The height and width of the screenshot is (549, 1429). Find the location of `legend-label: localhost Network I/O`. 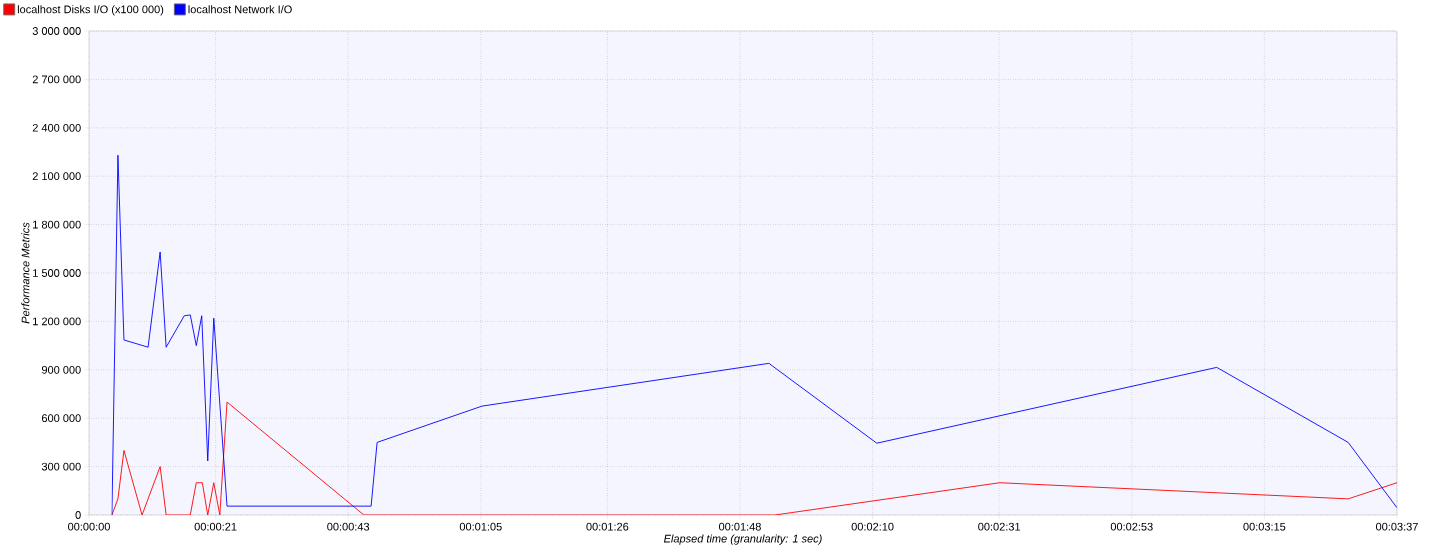

legend-label: localhost Network I/O is located at coordinates (240, 9).